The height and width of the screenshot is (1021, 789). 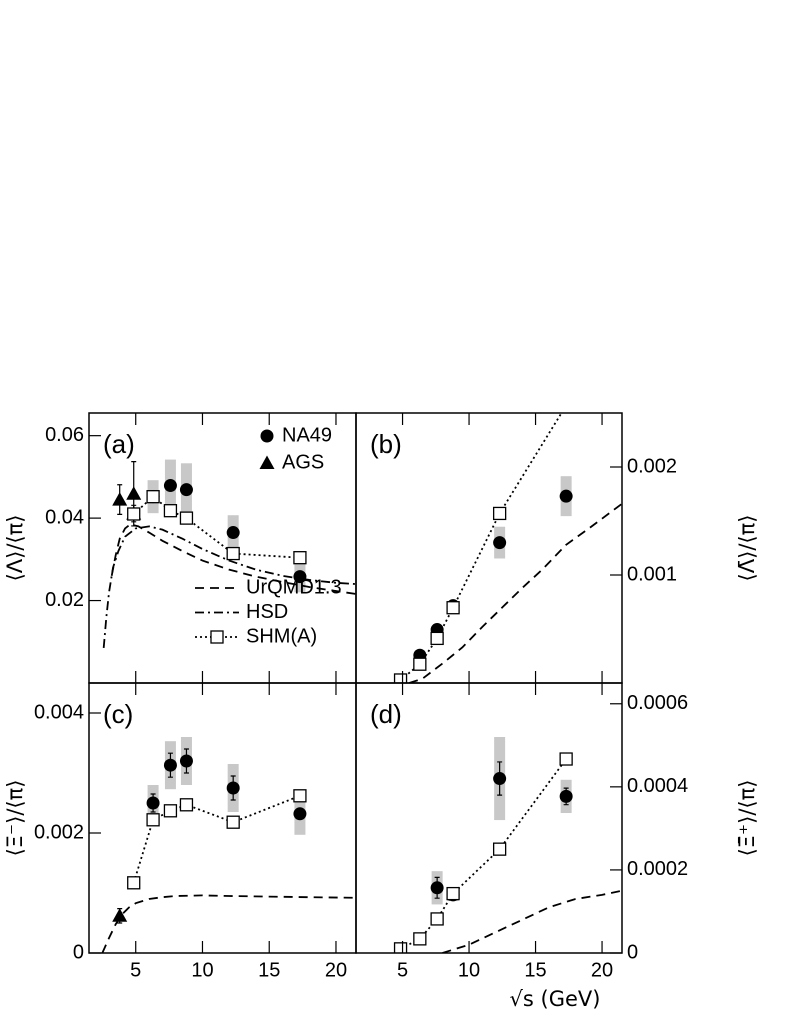 What do you see at coordinates (307, 435) in the screenshot?
I see `legend-label: NA49` at bounding box center [307, 435].